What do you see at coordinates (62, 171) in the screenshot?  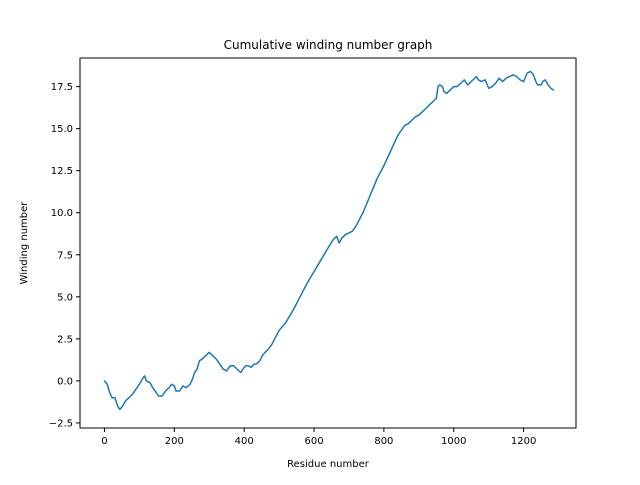 I see `y-tick-label: 12.5` at bounding box center [62, 171].